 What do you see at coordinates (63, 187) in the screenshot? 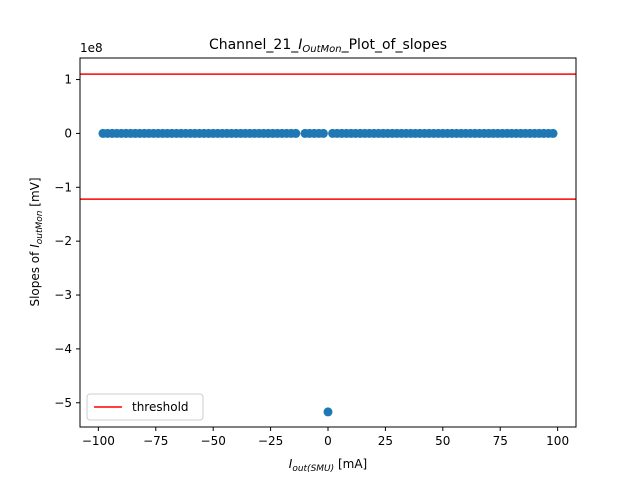
I see `y-tick-label: −1` at bounding box center [63, 187].